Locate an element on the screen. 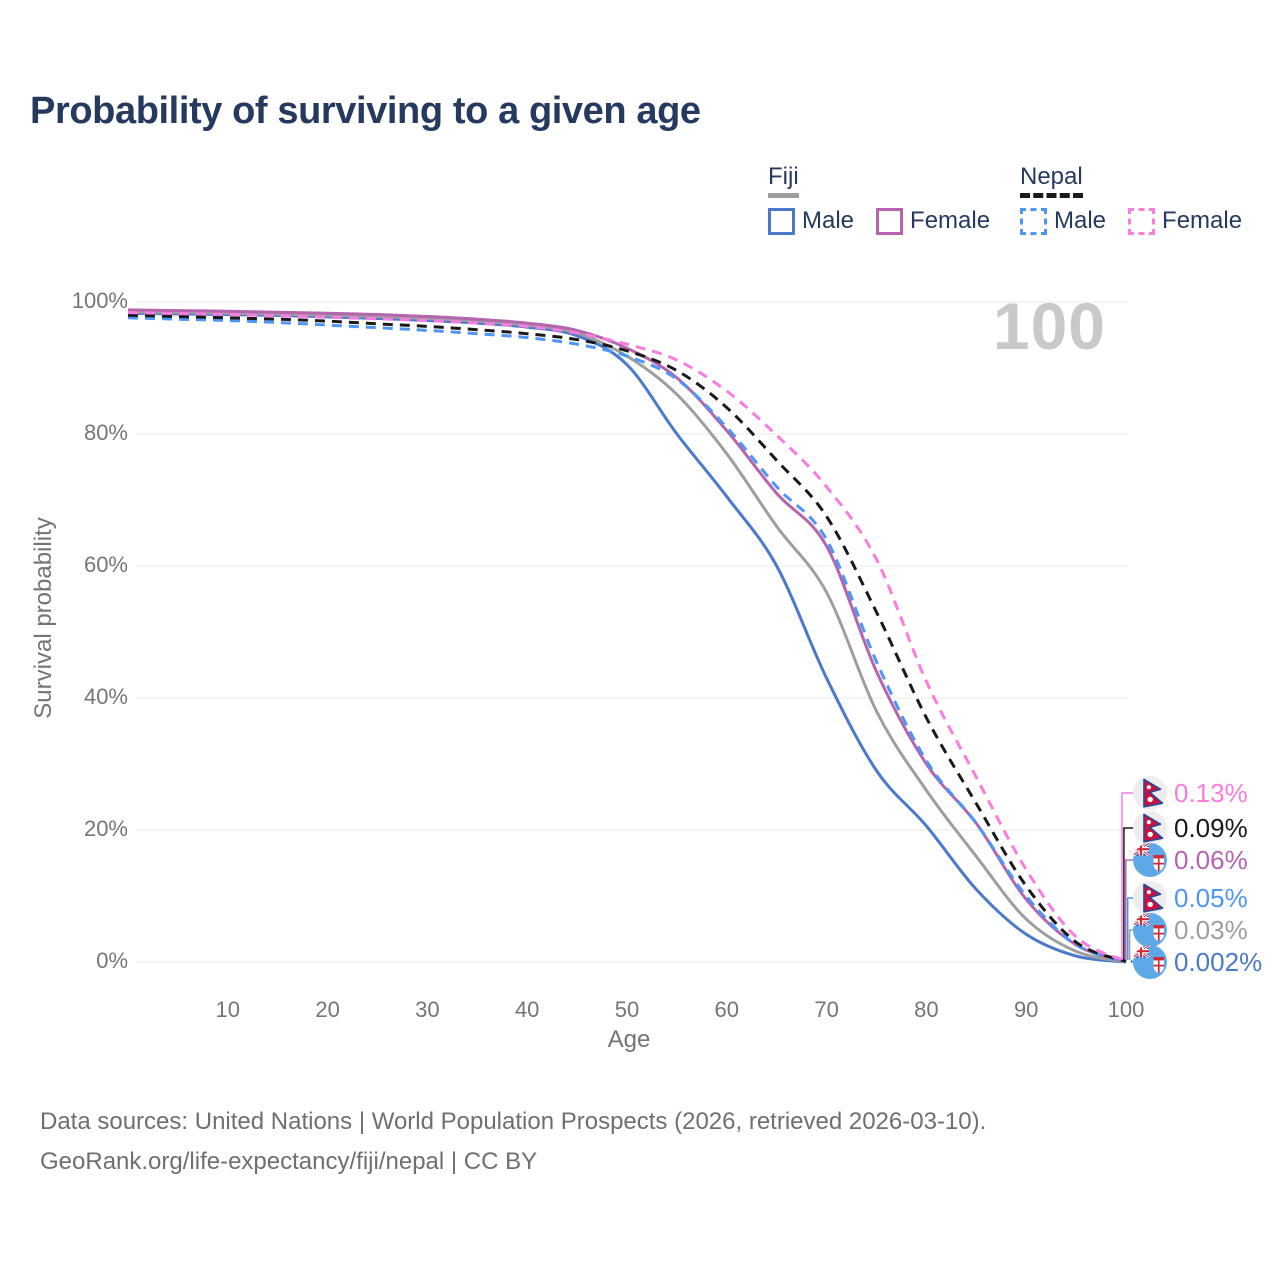 Image resolution: width=1280 pixels, height=1280 pixels. end-label-fiji-male: 0.002% is located at coordinates (1197, 962).